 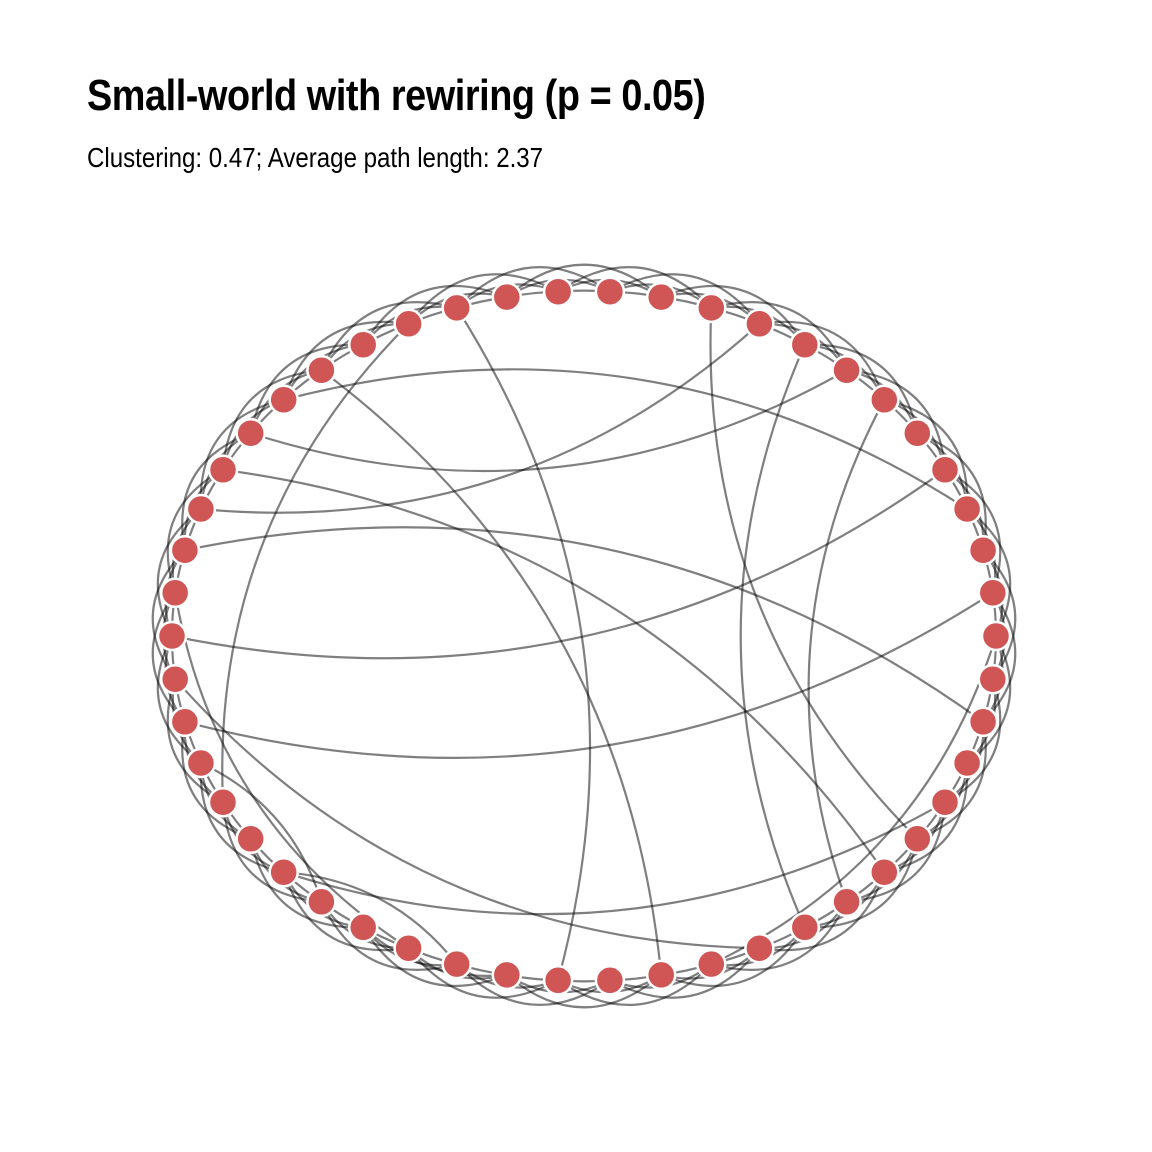 I want to click on plot-title: Small-world with rewiring (p = 0.05), so click(x=396, y=95).